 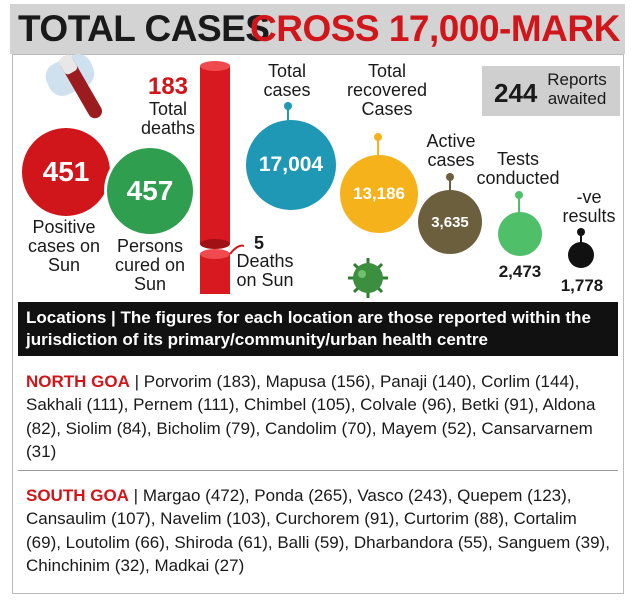 I want to click on recovered-value: 13,186, so click(x=379, y=193).